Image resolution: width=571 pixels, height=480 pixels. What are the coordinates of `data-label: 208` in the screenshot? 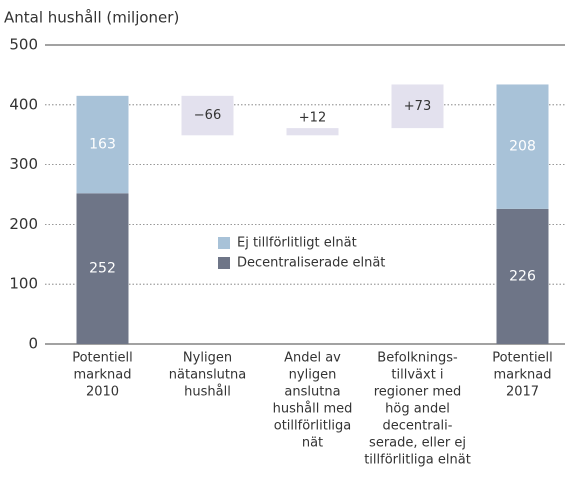 It's located at (522, 147).